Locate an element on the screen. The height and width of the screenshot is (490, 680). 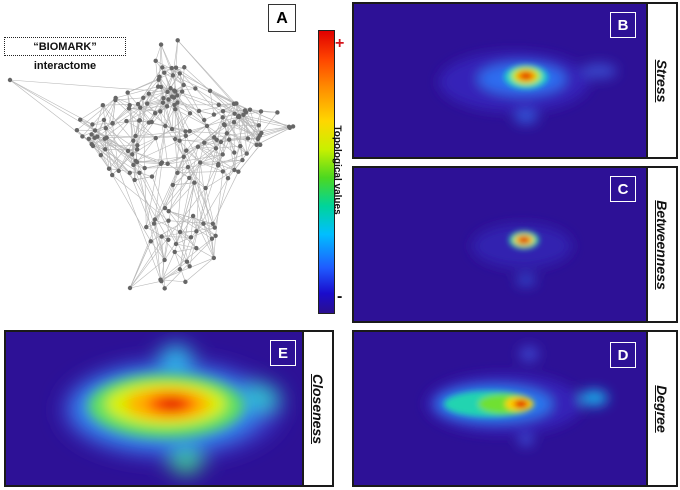
closeness-label: Closeness is located at coordinates (318, 408).